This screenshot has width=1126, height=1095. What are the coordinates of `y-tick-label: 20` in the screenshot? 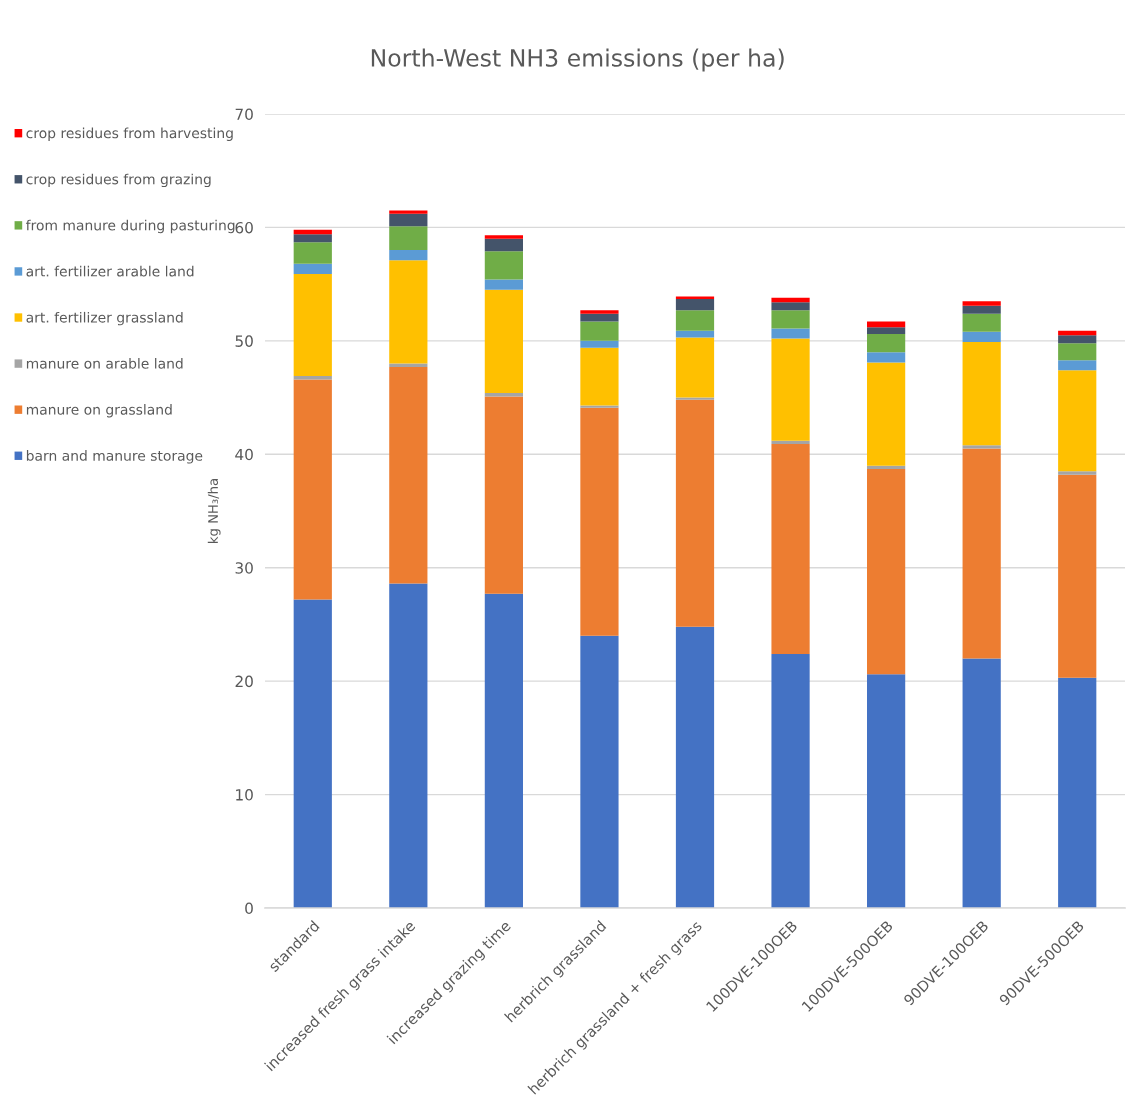 It's located at (244, 681).